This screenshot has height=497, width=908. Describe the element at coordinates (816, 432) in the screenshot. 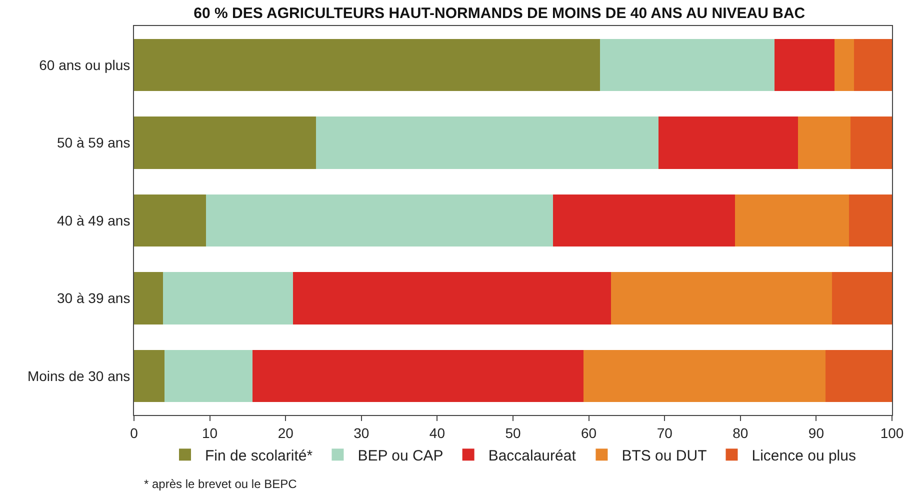

I see `x-tick-label: 90` at that location.